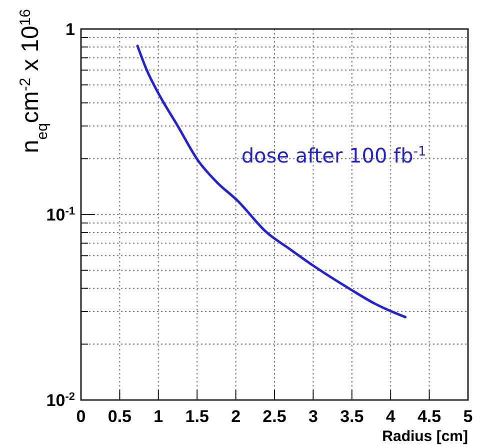 This screenshot has height=447, width=480. Describe the element at coordinates (274, 416) in the screenshot. I see `x-tick-label: 2.5` at that location.